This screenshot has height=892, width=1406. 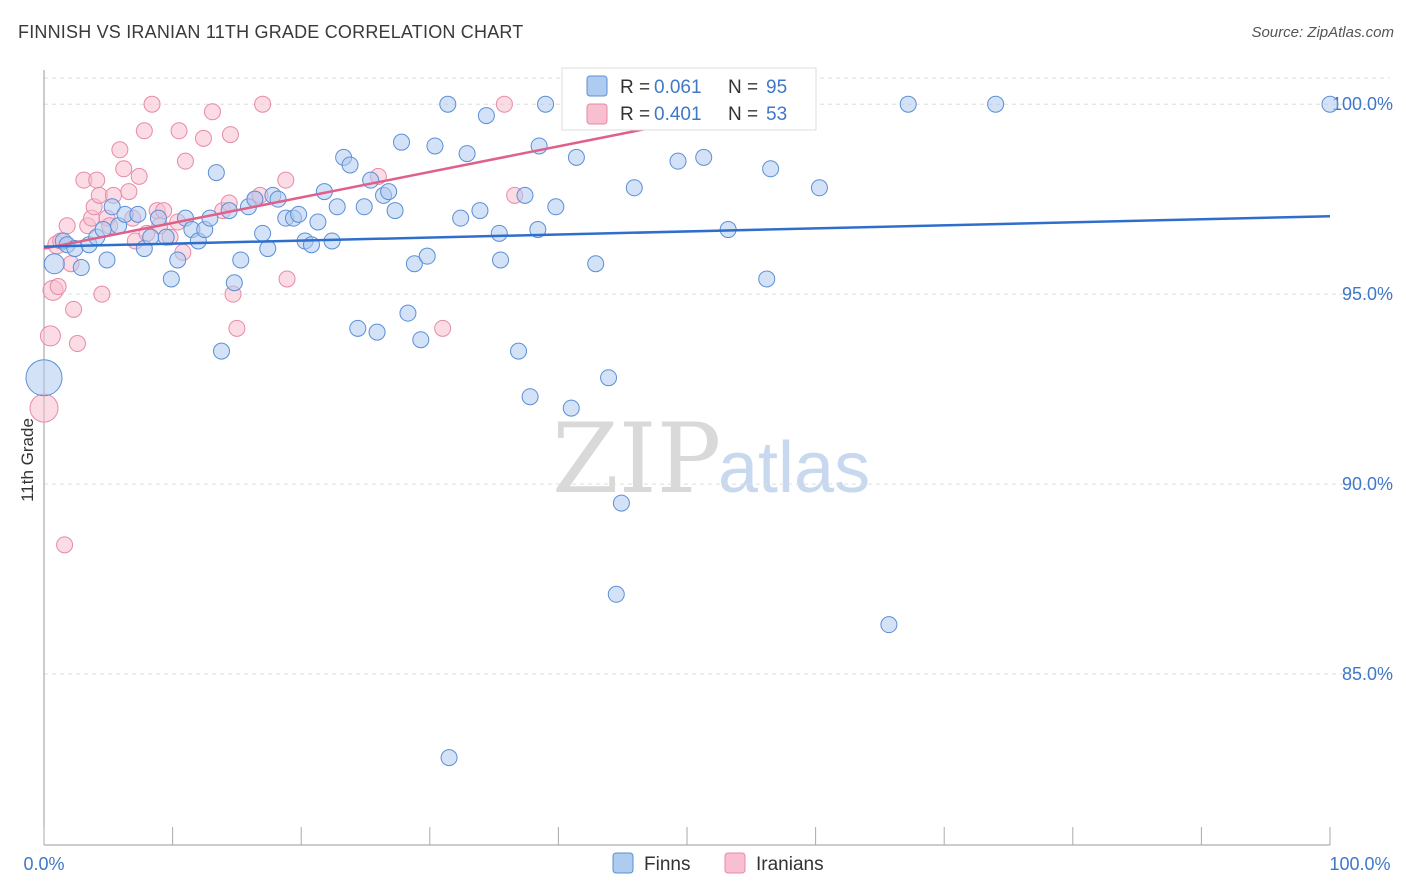 What do you see at coordinates (597, 86) in the screenshot?
I see `legend-finns-swatch` at bounding box center [597, 86].